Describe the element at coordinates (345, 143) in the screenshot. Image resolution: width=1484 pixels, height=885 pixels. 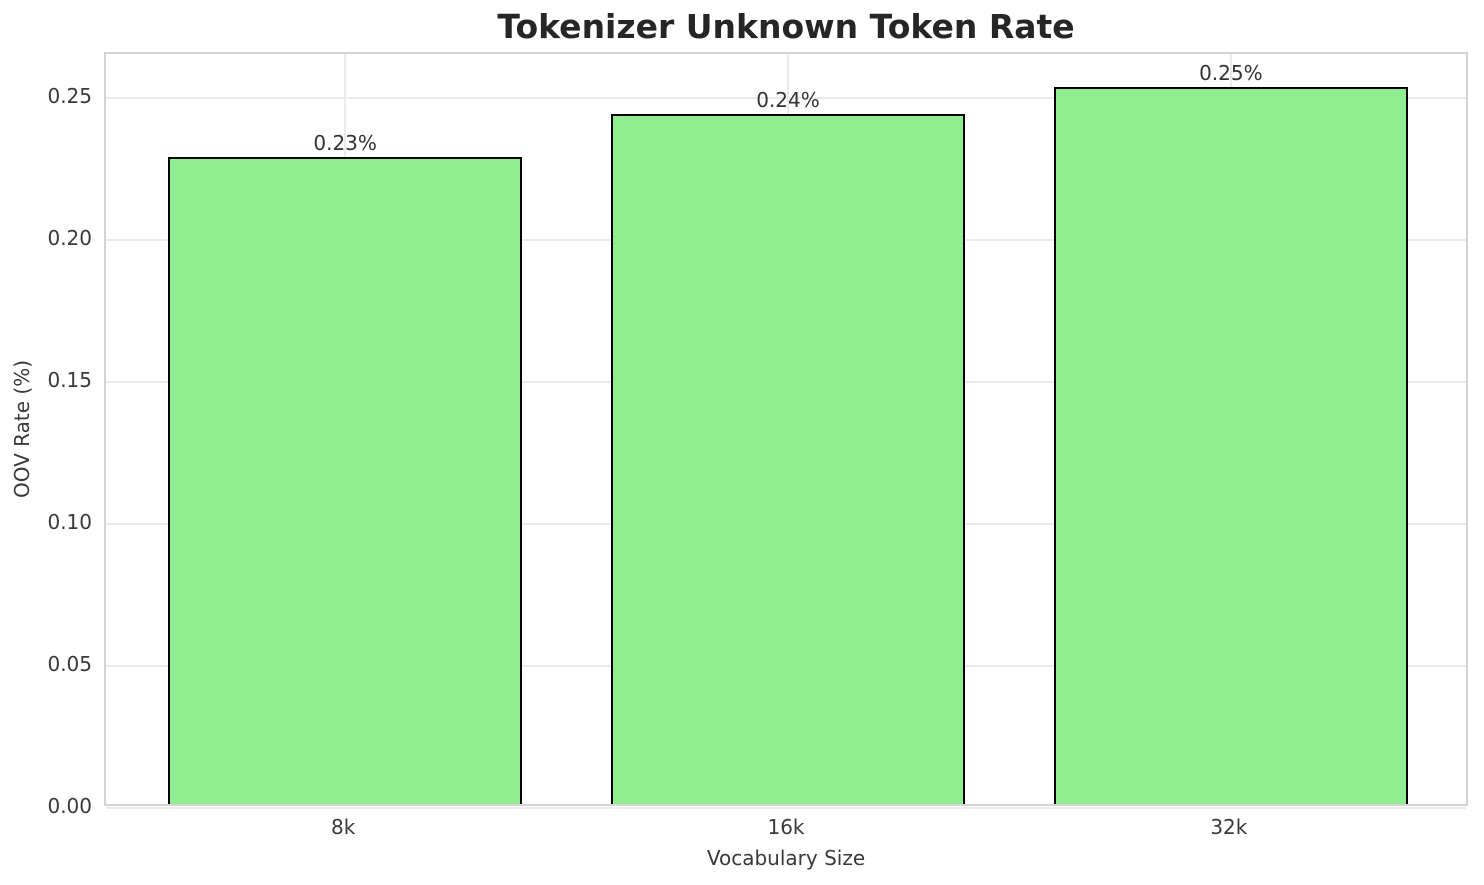
I see `bar-value-label: 0.23%` at that location.